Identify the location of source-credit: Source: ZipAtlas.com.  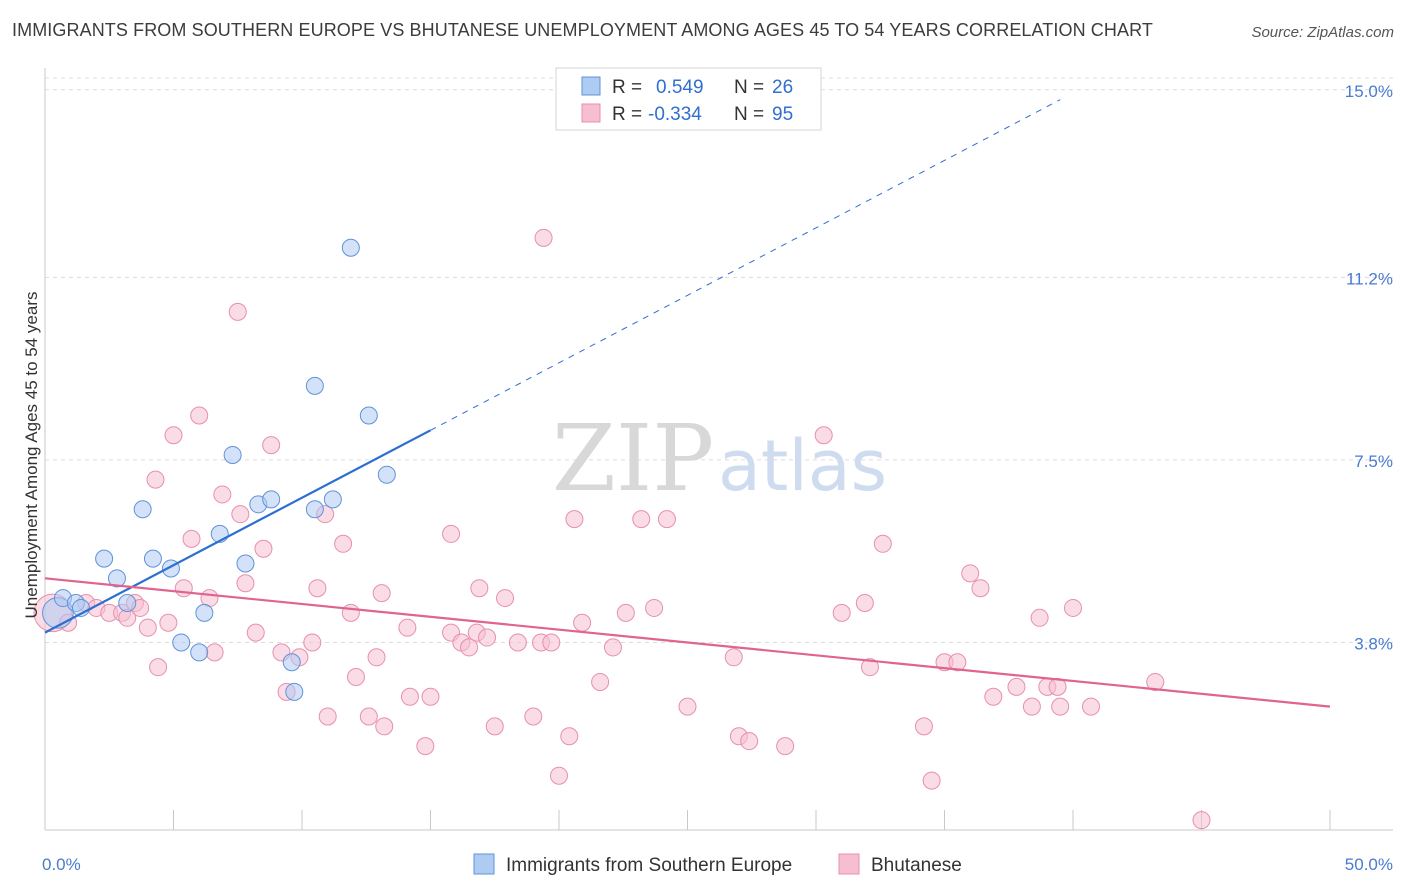
(1322, 32).